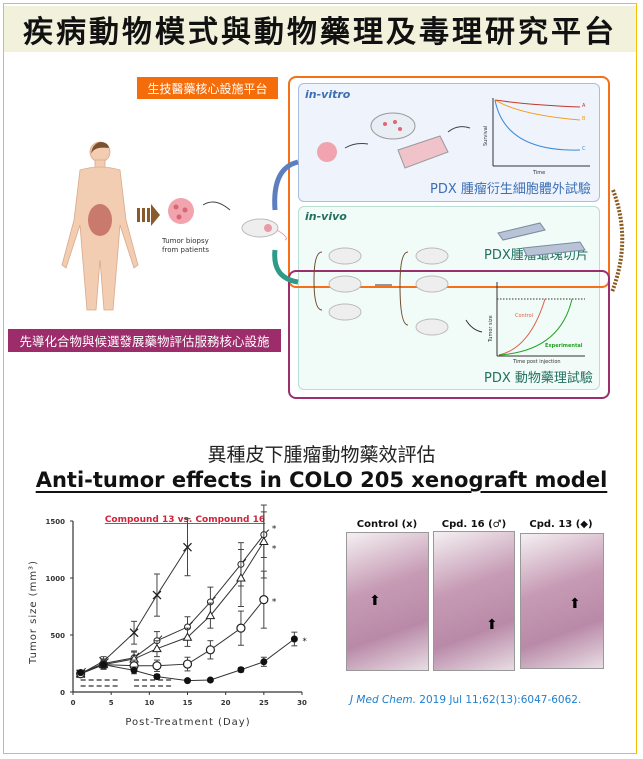 The height and width of the screenshot is (759, 643). Describe the element at coordinates (56, 522) in the screenshot. I see `y-tick-label: 1500` at that location.